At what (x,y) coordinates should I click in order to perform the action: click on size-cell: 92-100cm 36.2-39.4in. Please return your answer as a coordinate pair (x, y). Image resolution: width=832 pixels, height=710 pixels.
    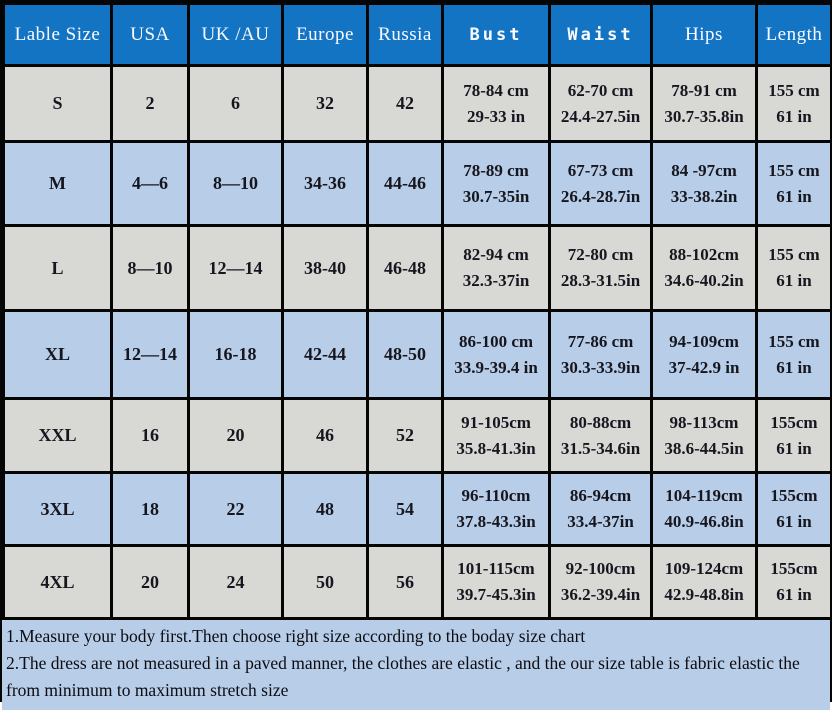
    Looking at the image, I should click on (600, 582).